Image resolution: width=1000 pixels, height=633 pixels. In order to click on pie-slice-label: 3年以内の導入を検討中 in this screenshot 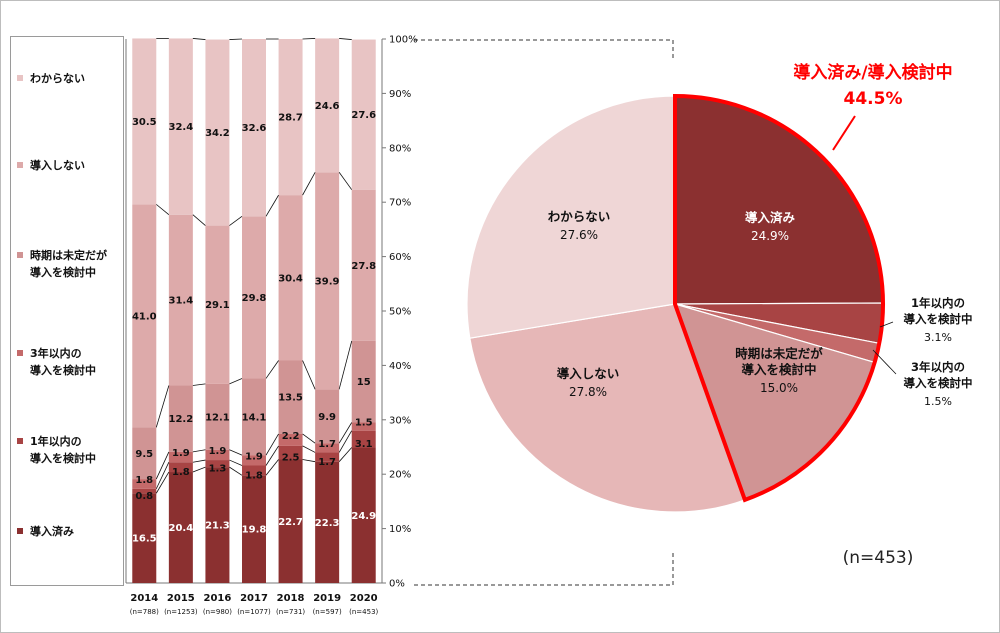, I will do `click(938, 375)`.